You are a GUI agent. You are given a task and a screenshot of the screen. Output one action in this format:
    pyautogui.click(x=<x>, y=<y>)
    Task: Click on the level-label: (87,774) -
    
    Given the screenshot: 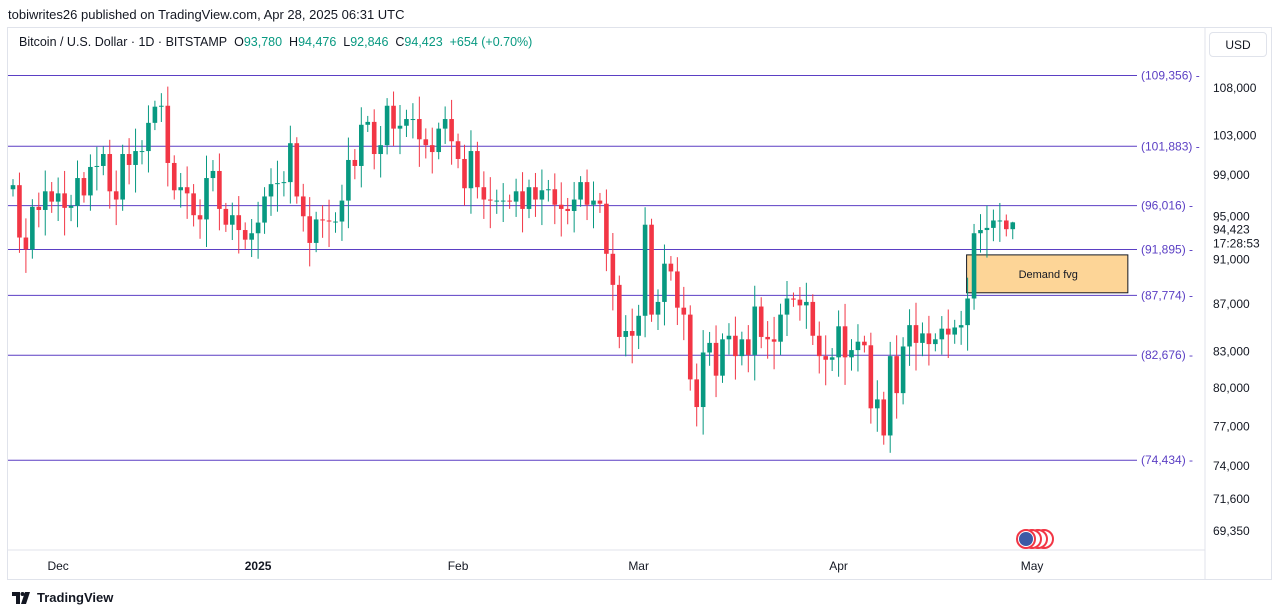 What is the action you would take?
    pyautogui.click(x=1167, y=295)
    